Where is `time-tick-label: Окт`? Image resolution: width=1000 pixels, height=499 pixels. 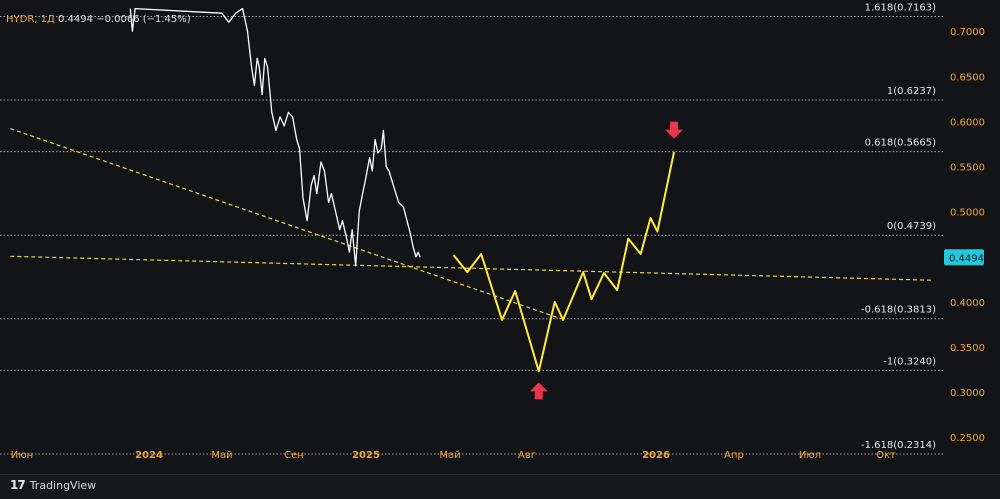
time-tick-label: Окт is located at coordinates (886, 455).